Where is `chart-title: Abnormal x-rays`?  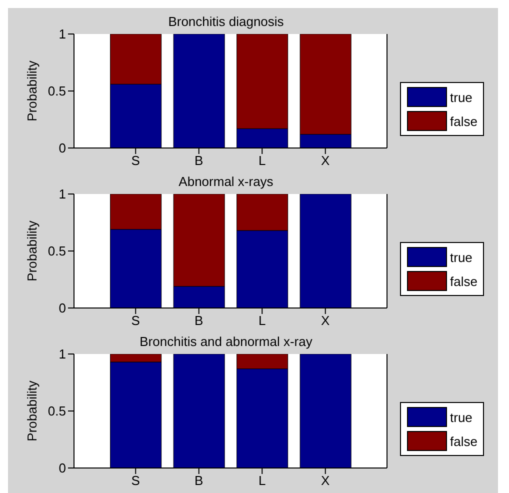 chart-title: Abnormal x-rays is located at coordinates (226, 181).